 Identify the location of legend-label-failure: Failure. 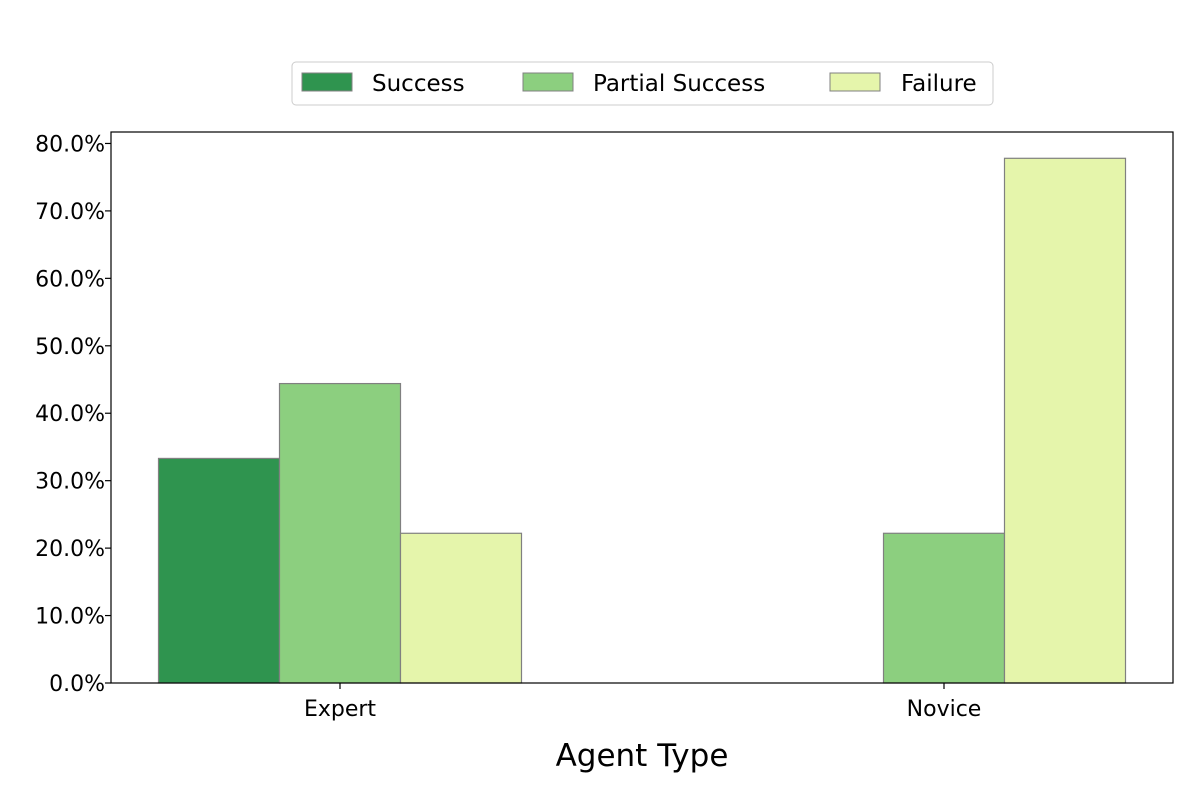
(939, 84).